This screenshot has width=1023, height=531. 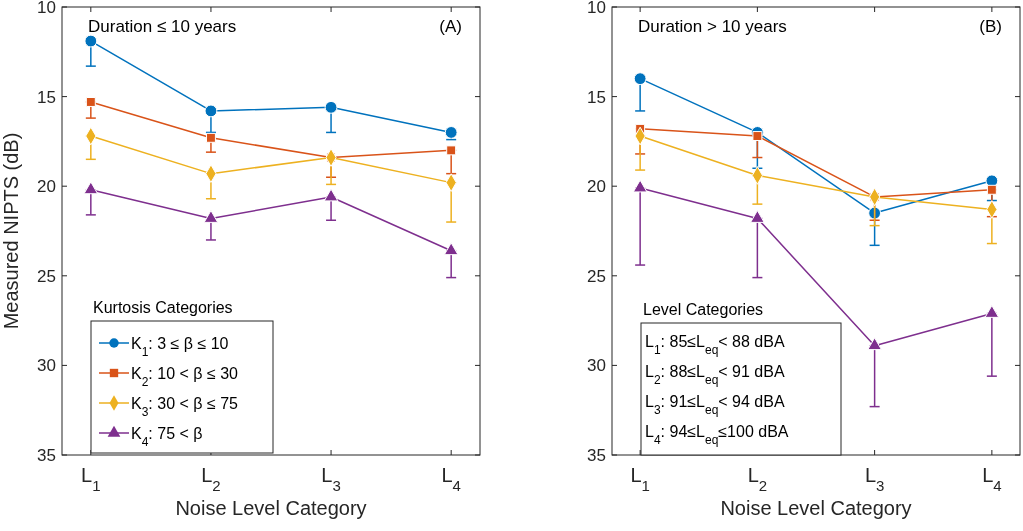 I want to click on legend-label: K$_{4}$: 75 < β, so click(x=167, y=436).